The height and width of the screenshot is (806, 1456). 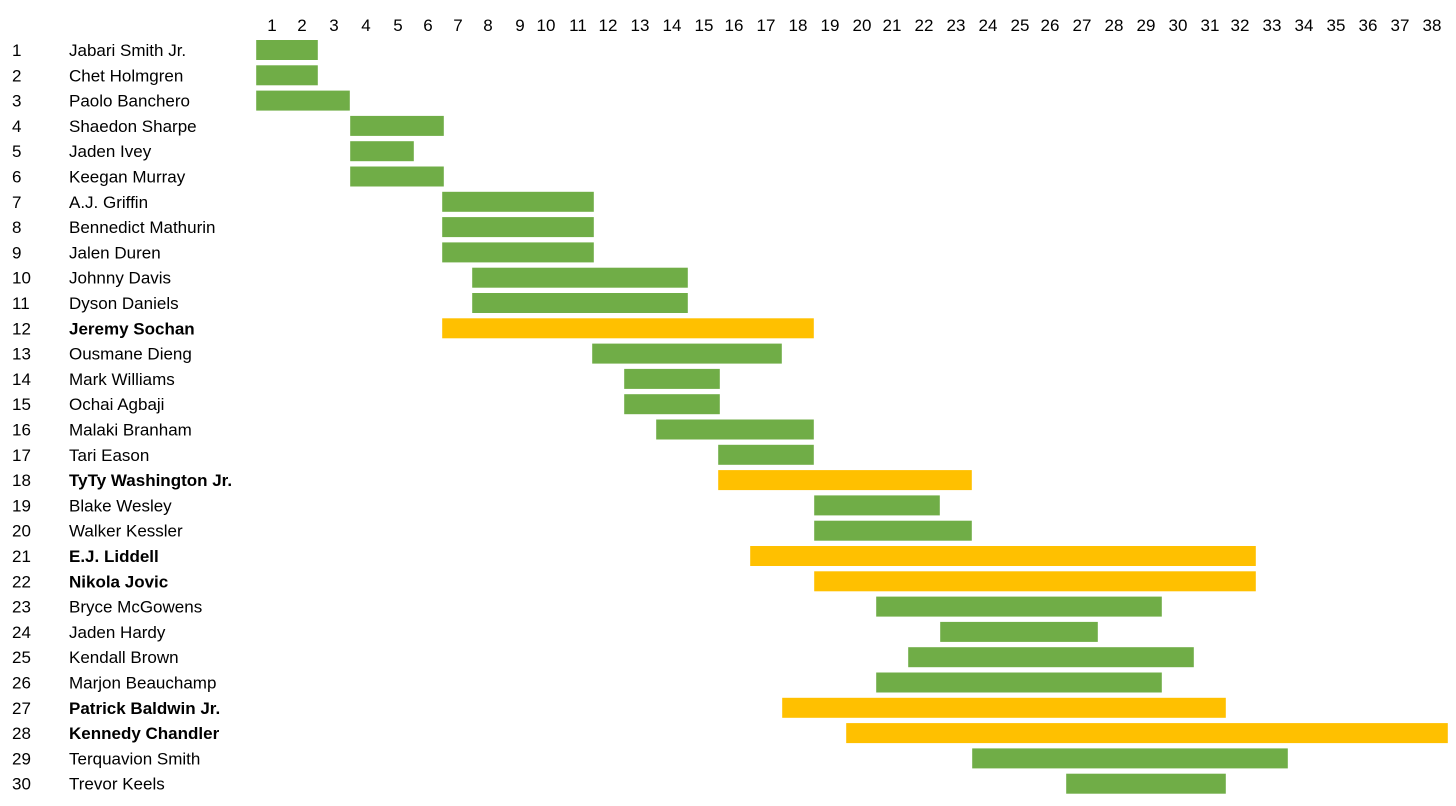 What do you see at coordinates (21, 480) in the screenshot?
I see `rank-label: 18` at bounding box center [21, 480].